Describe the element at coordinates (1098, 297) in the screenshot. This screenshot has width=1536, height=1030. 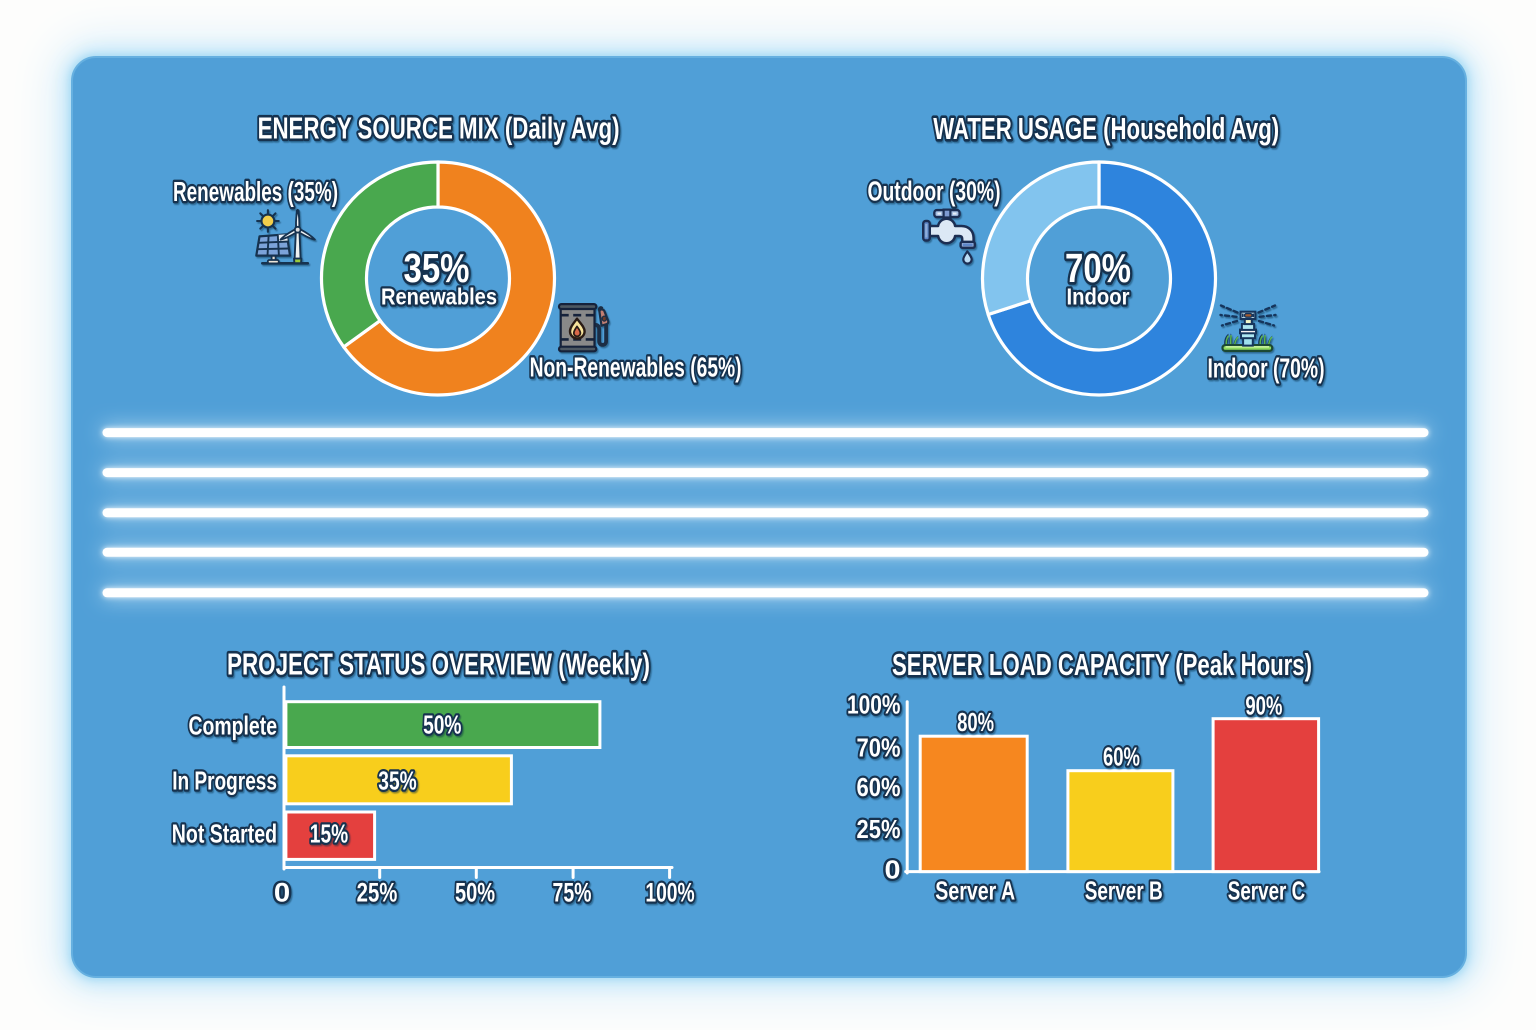
I see `svg-text: Indoor` at that location.